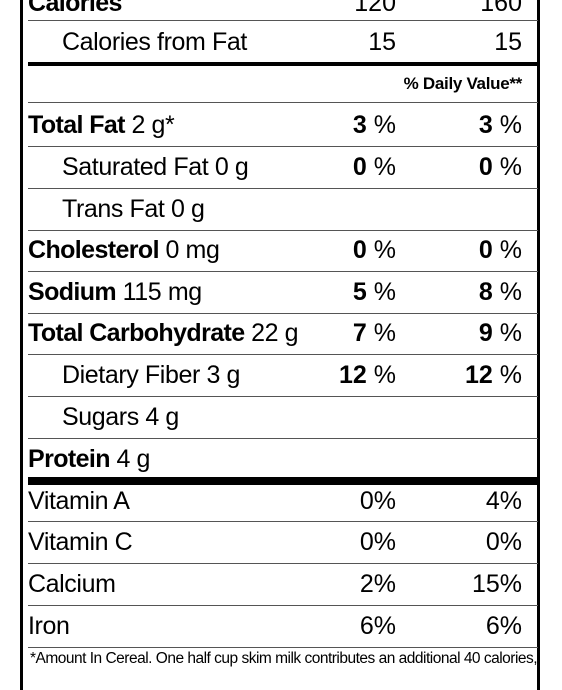  Describe the element at coordinates (283, 542) in the screenshot. I see `vitamin-row-c: Vitamin C 0% 0%` at that location.